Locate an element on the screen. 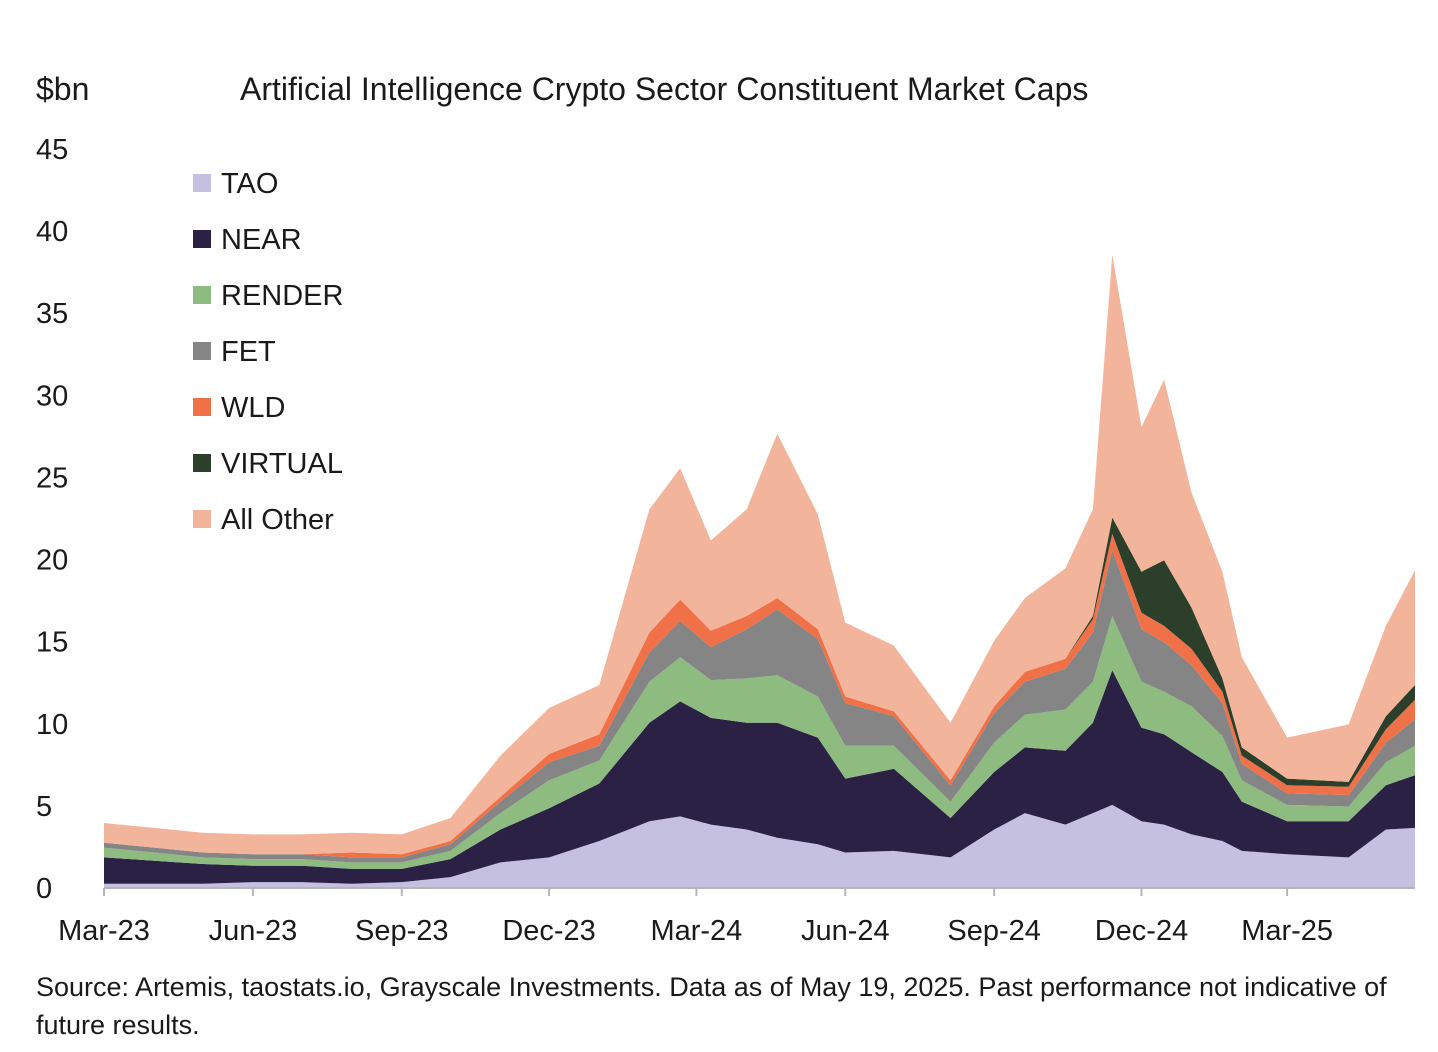 The width and height of the screenshot is (1438, 1052). y-tick-label: 15 is located at coordinates (52, 643).